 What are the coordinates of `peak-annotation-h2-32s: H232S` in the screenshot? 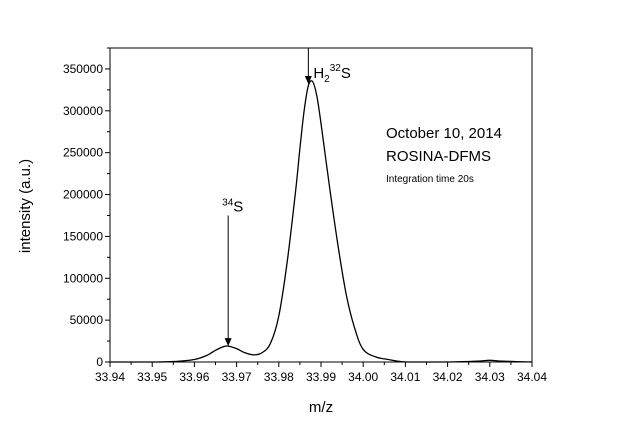 It's located at (327, 66).